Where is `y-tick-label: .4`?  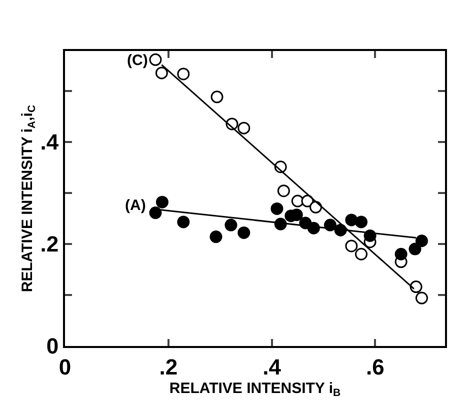
y-tick-label: .4 is located at coordinates (50, 142).